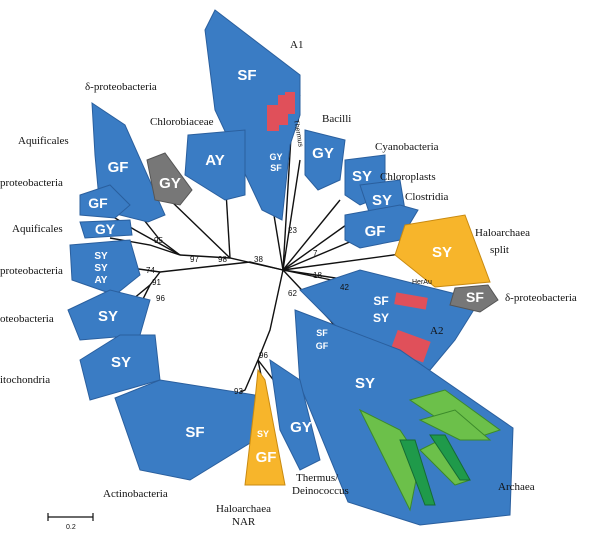 The image size is (592, 534). I want to click on clade-gray-gy-polygon, so click(169, 179).